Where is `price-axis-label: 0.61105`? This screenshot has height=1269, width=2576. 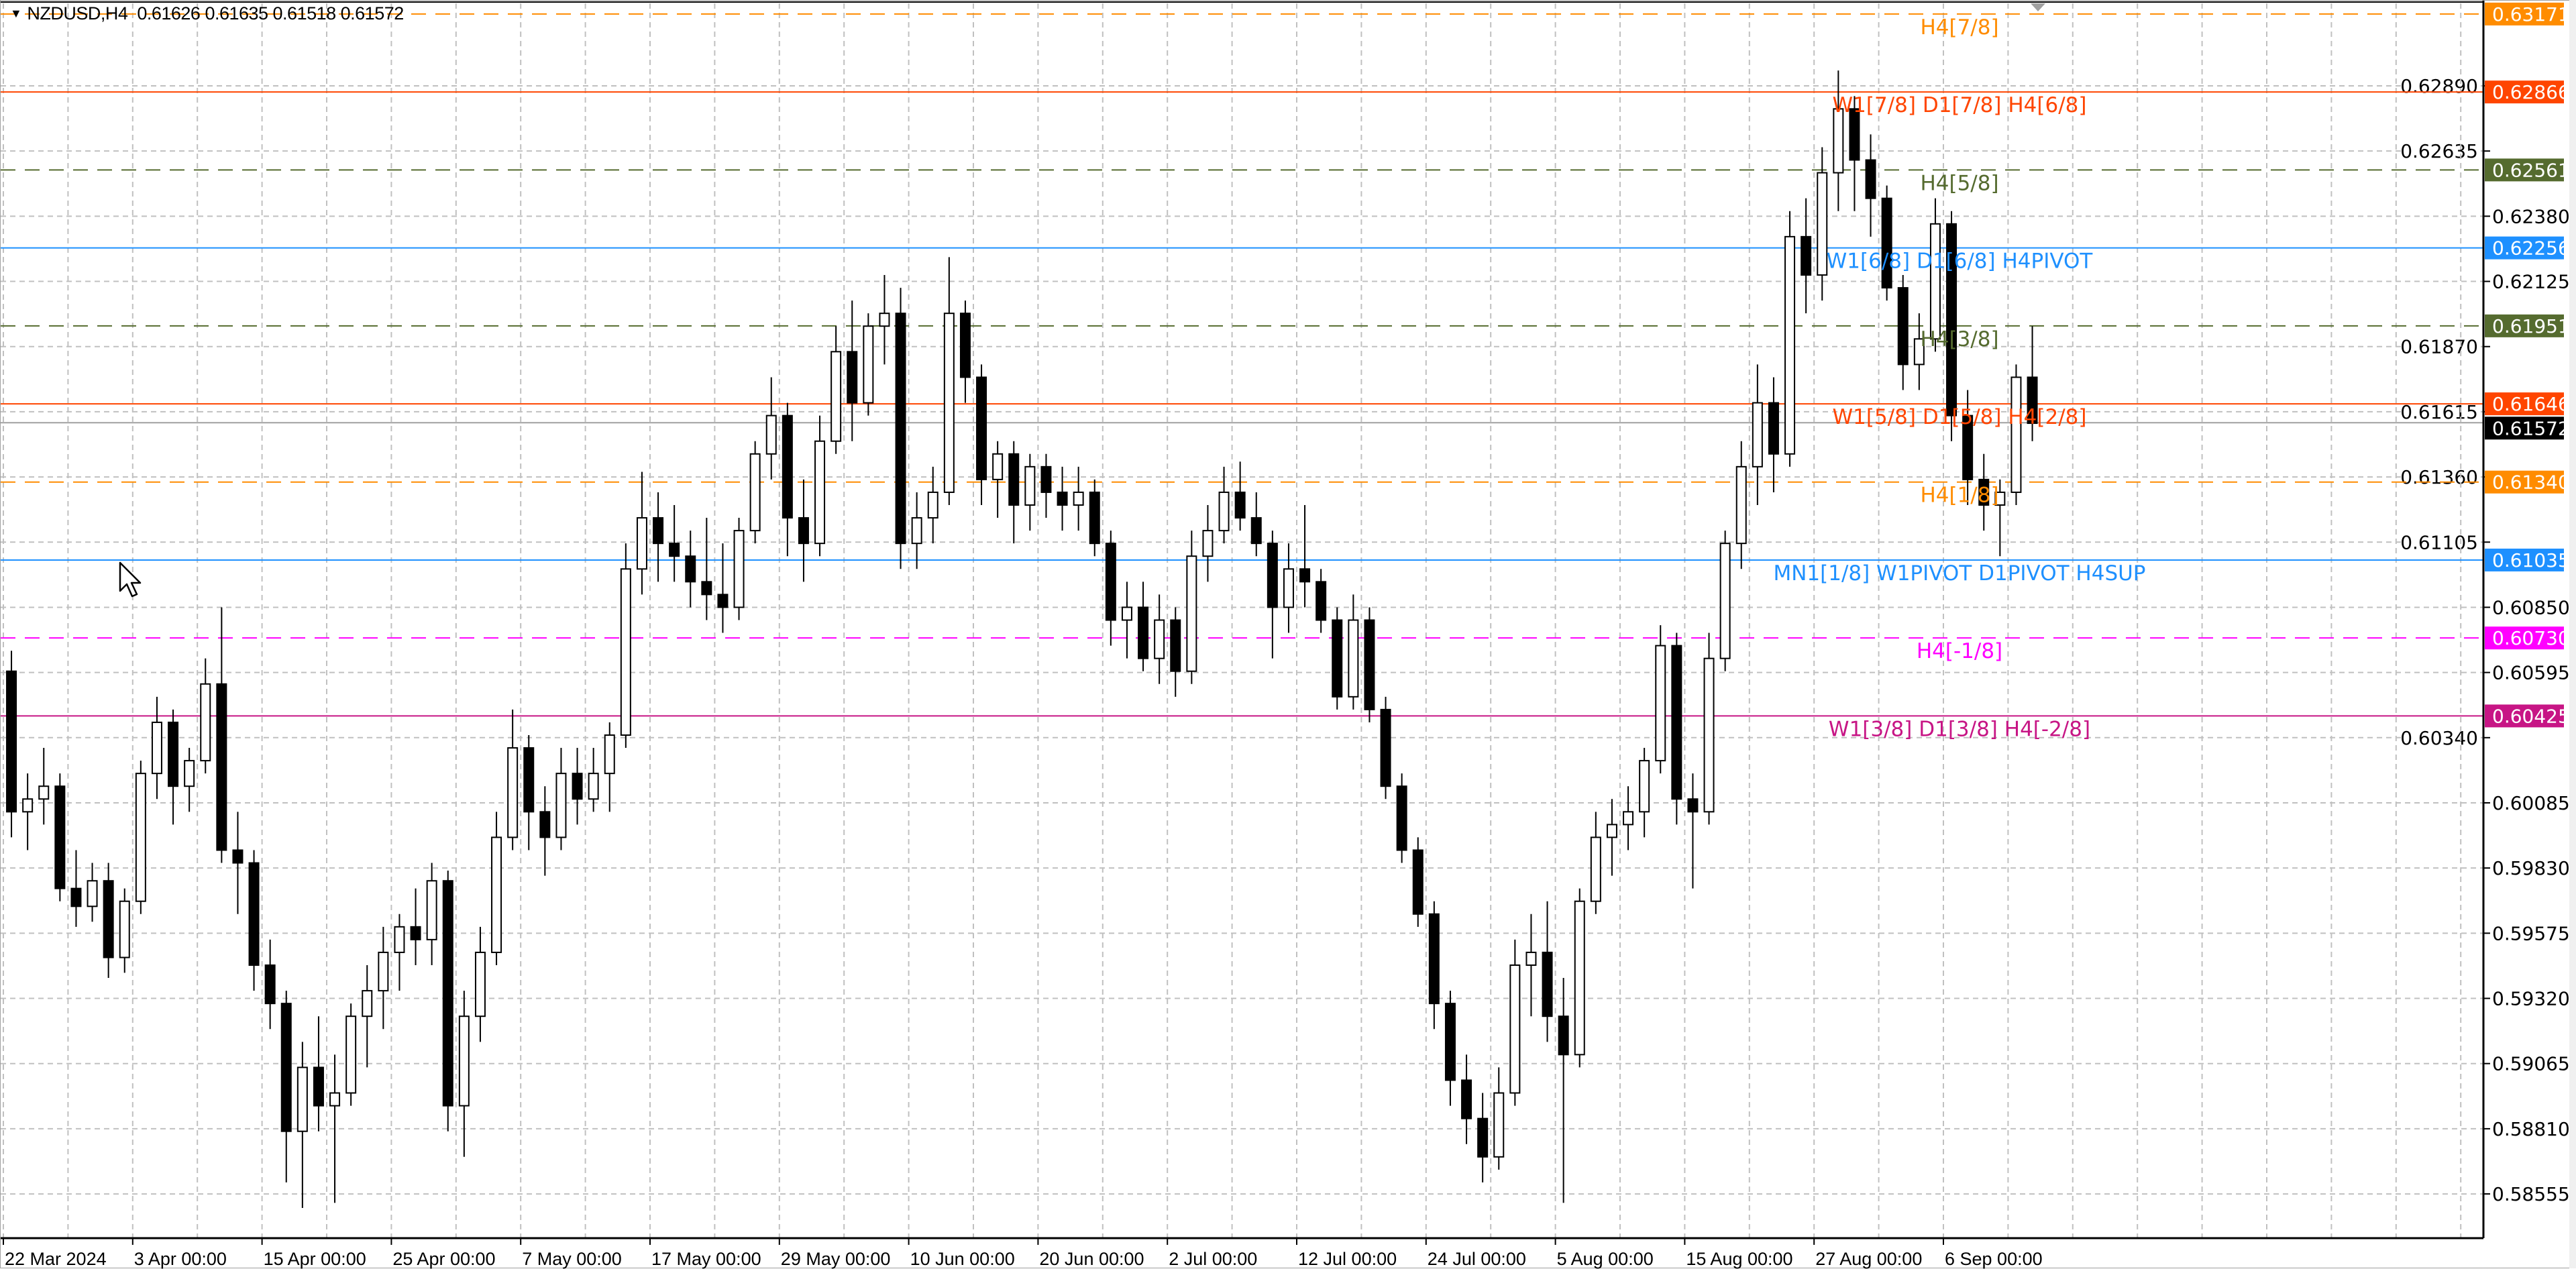
price-axis-label: 0.61105 is located at coordinates (2439, 542).